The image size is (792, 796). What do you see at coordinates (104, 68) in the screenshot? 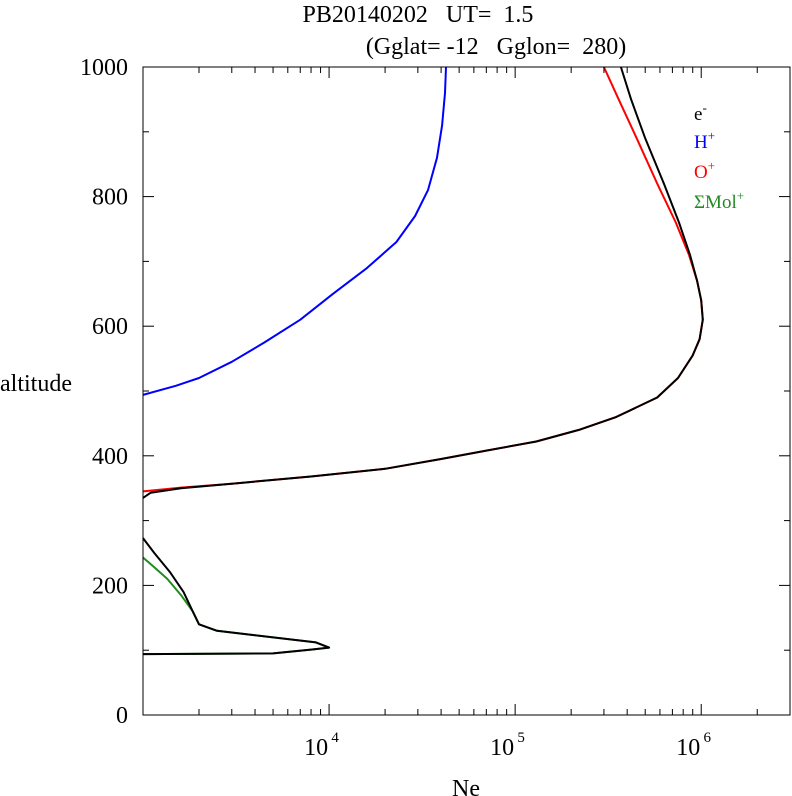
I see `y-tick-label: 1000` at bounding box center [104, 68].